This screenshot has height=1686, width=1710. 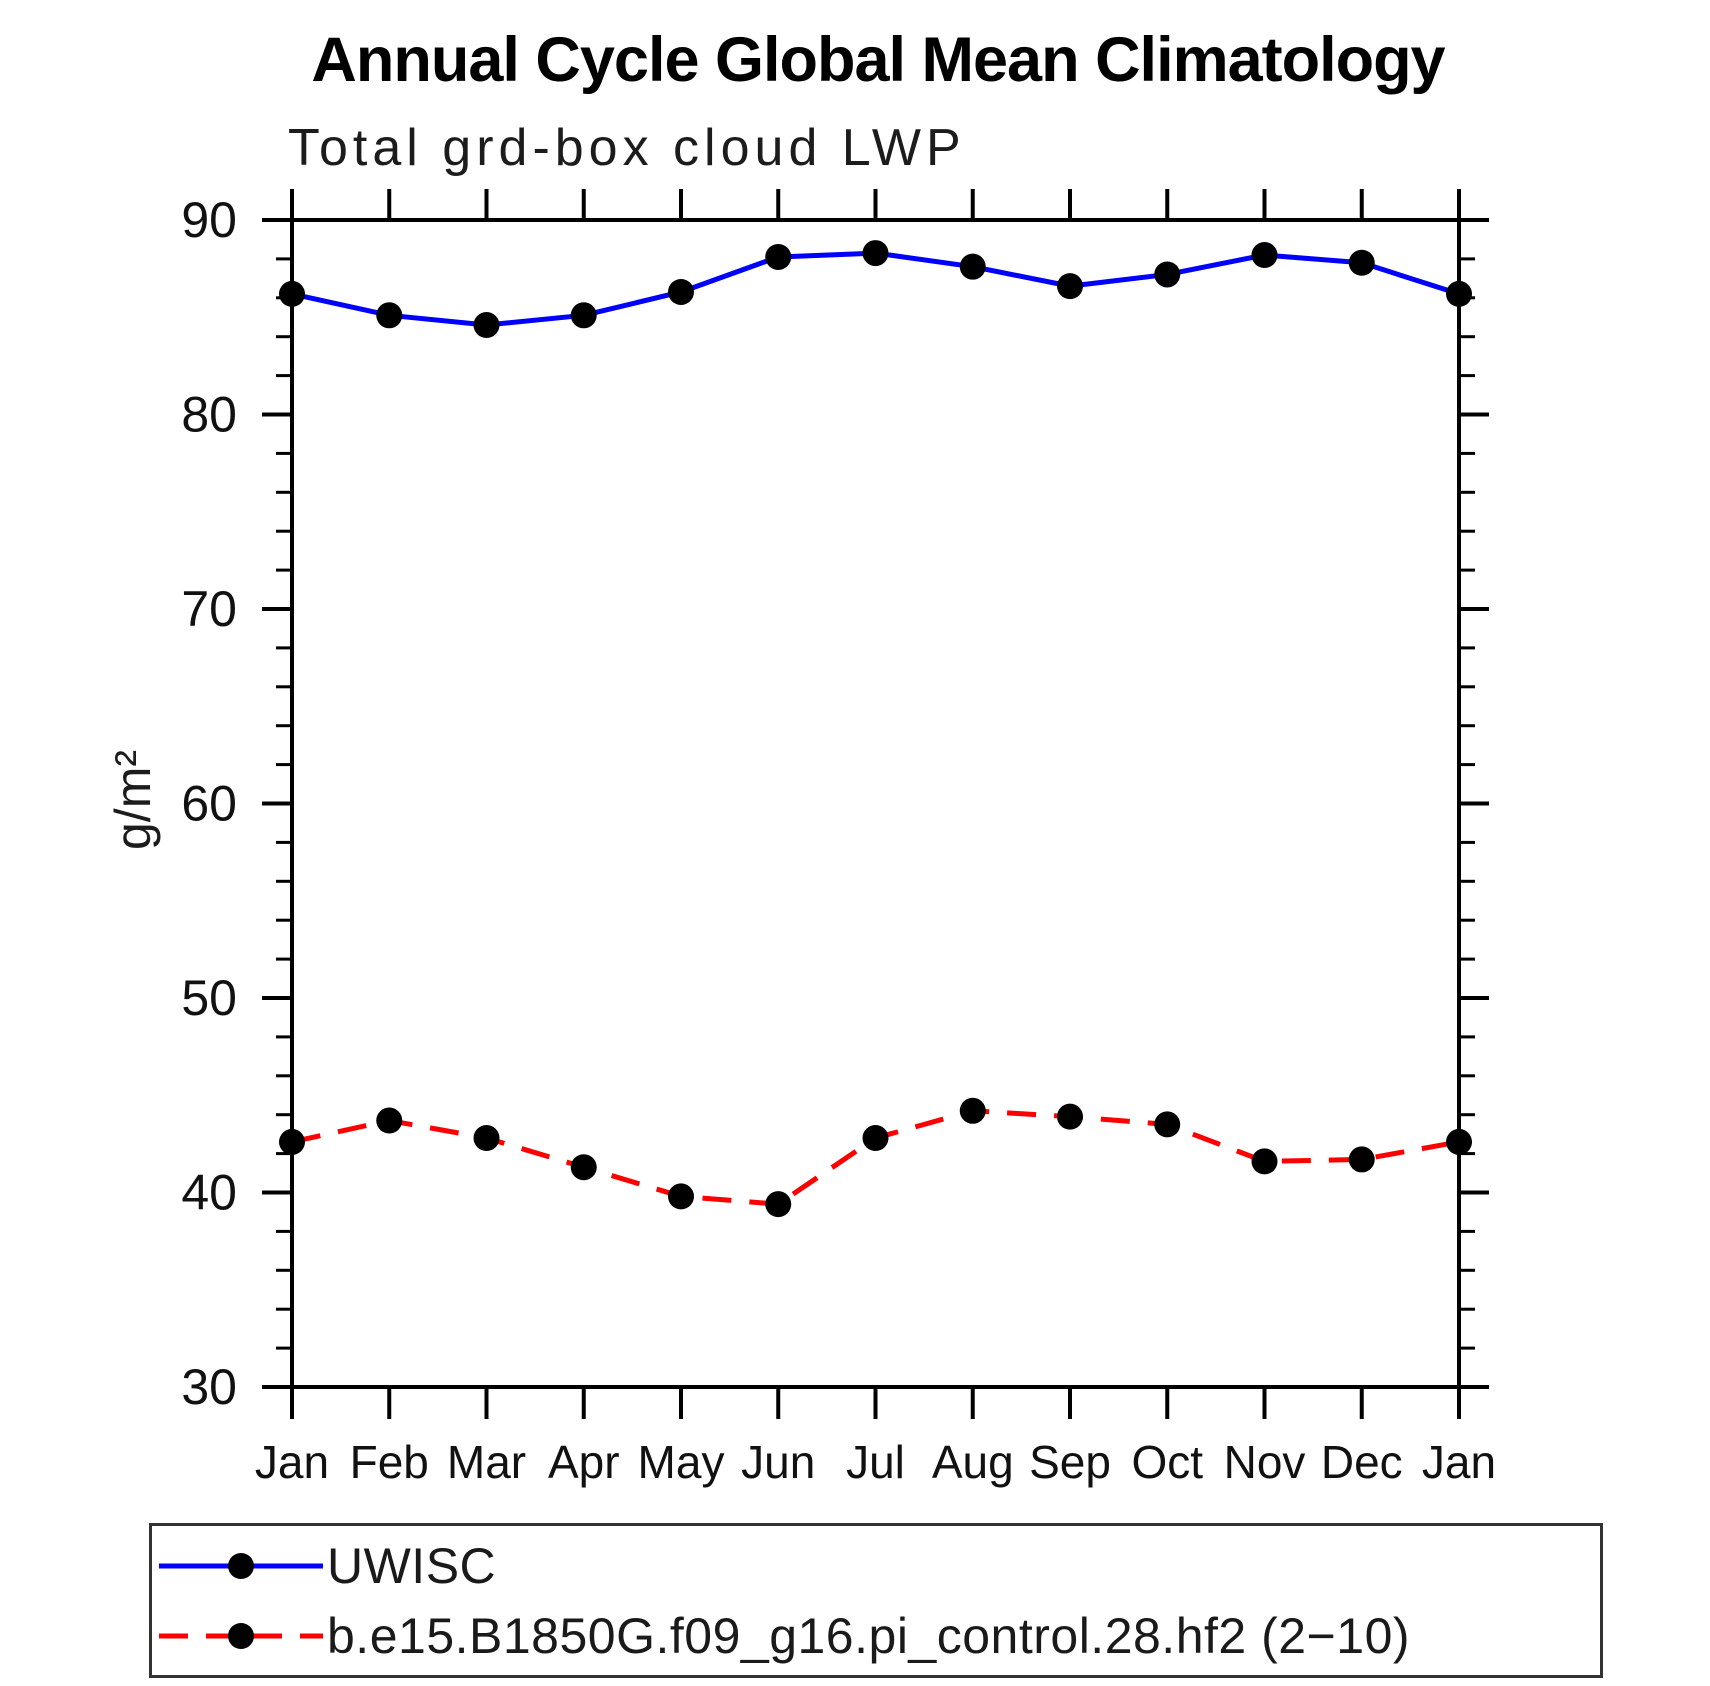 I want to click on legend-sample-model, so click(x=241, y=1636).